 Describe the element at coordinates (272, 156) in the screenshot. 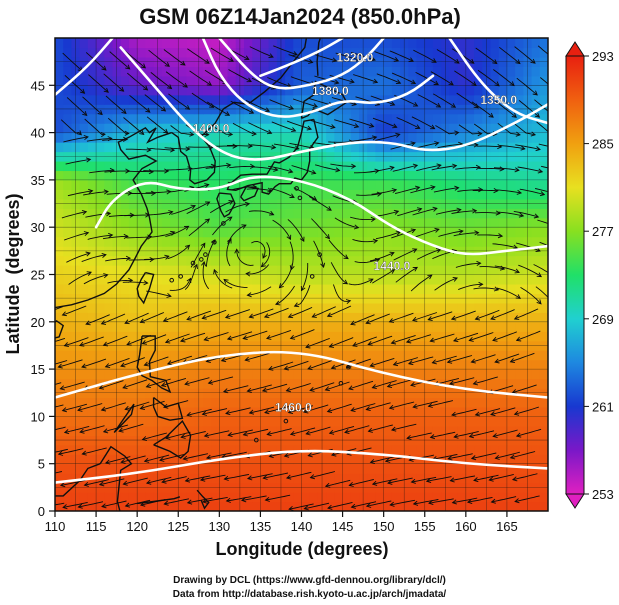

I see `coast-honshu` at that location.